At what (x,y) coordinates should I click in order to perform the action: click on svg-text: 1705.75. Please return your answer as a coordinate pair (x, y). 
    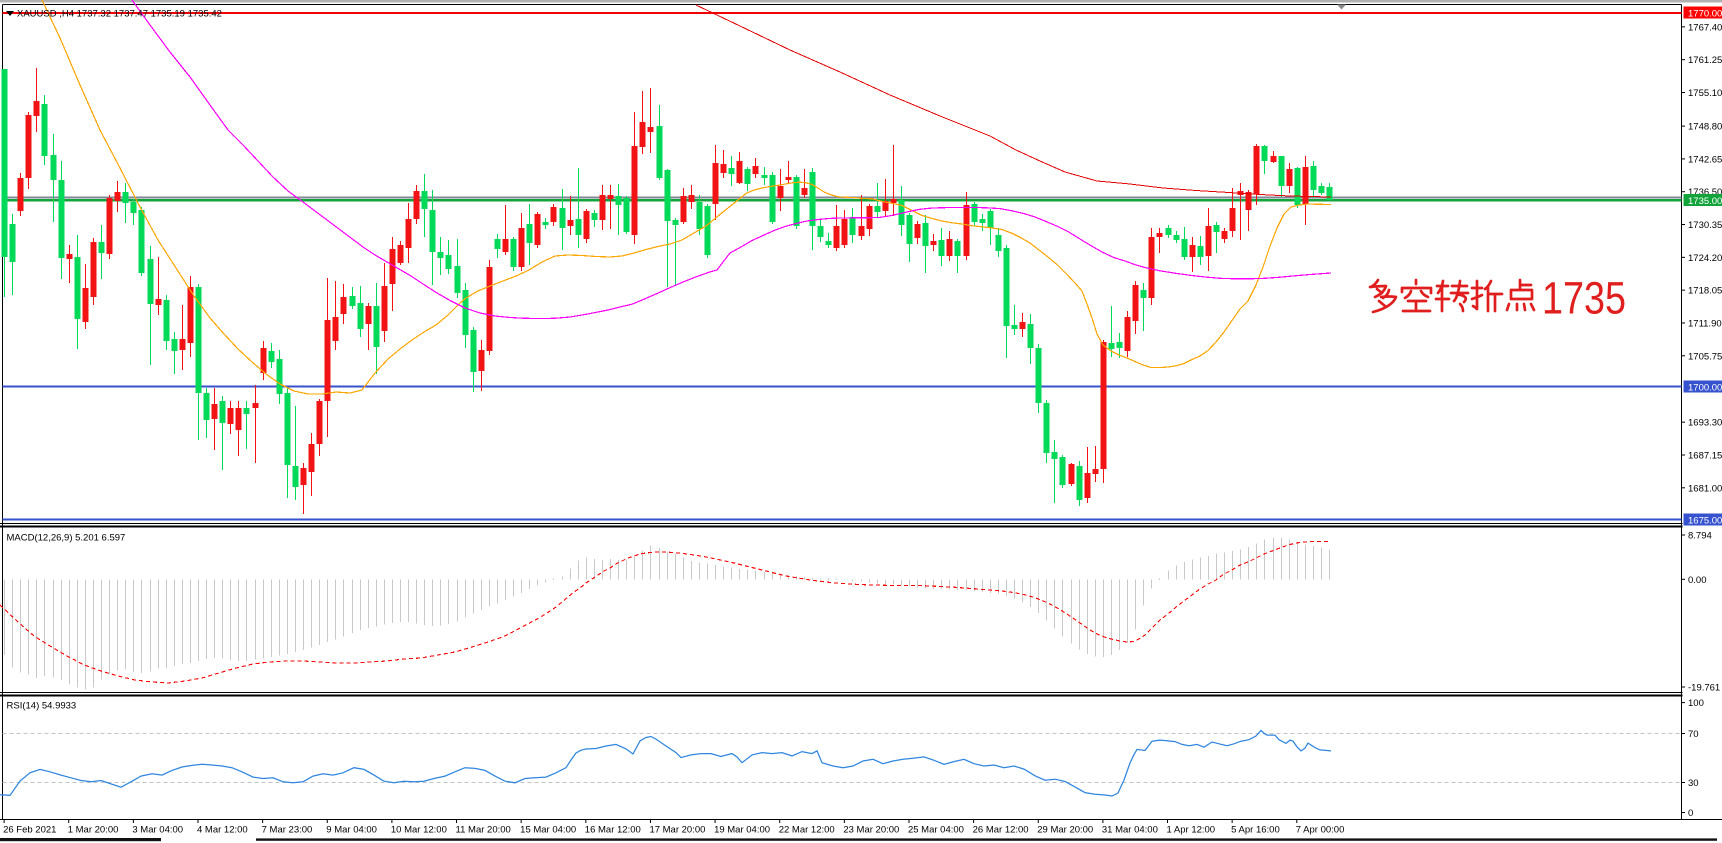
    Looking at the image, I should click on (1705, 356).